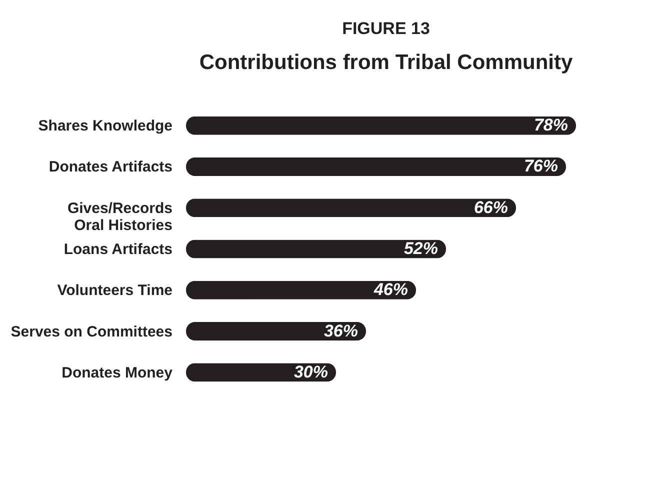 The height and width of the screenshot is (478, 660). I want to click on y-tick-label: Serves on Committees, so click(91, 331).